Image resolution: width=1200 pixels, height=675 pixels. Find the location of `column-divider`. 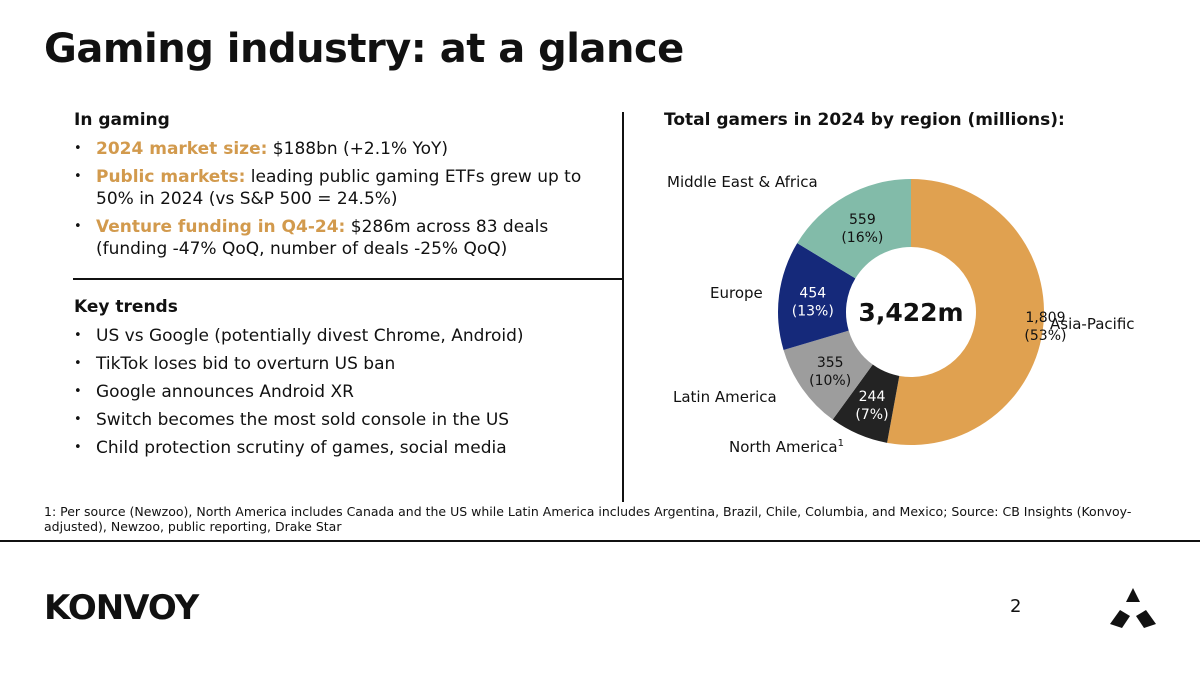

column-divider is located at coordinates (623, 307).